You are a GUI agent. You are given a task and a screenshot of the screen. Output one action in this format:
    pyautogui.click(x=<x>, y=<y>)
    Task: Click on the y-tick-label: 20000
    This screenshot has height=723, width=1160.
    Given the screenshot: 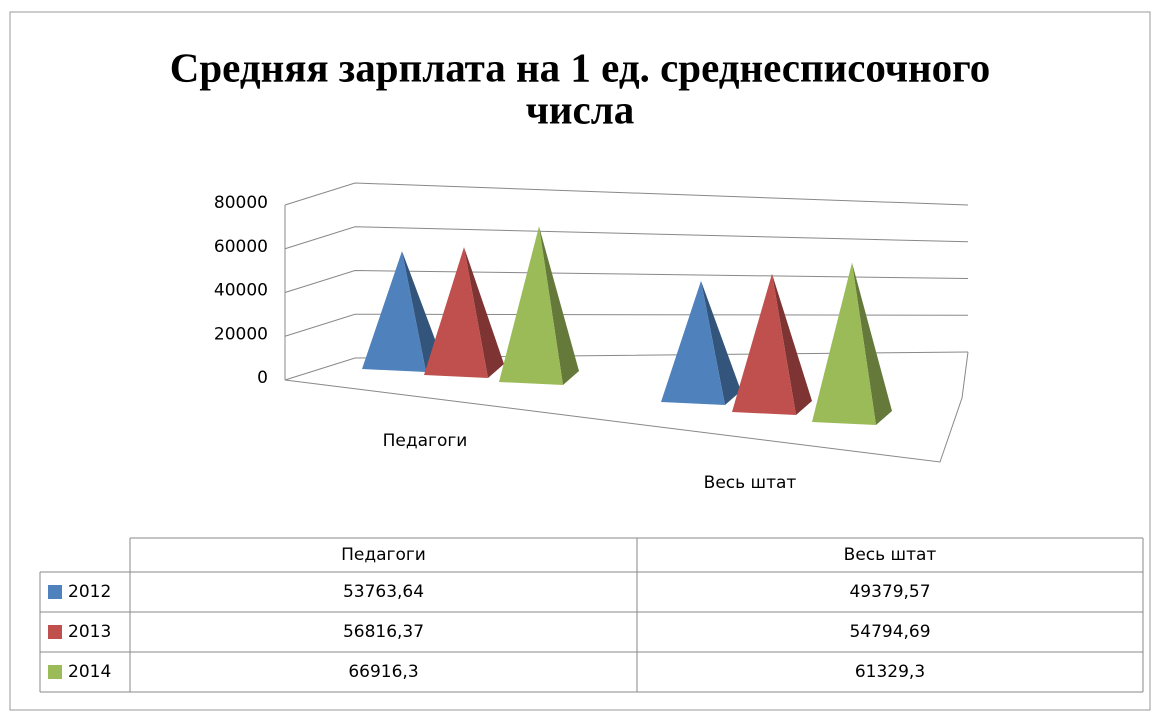 What is the action you would take?
    pyautogui.click(x=241, y=334)
    